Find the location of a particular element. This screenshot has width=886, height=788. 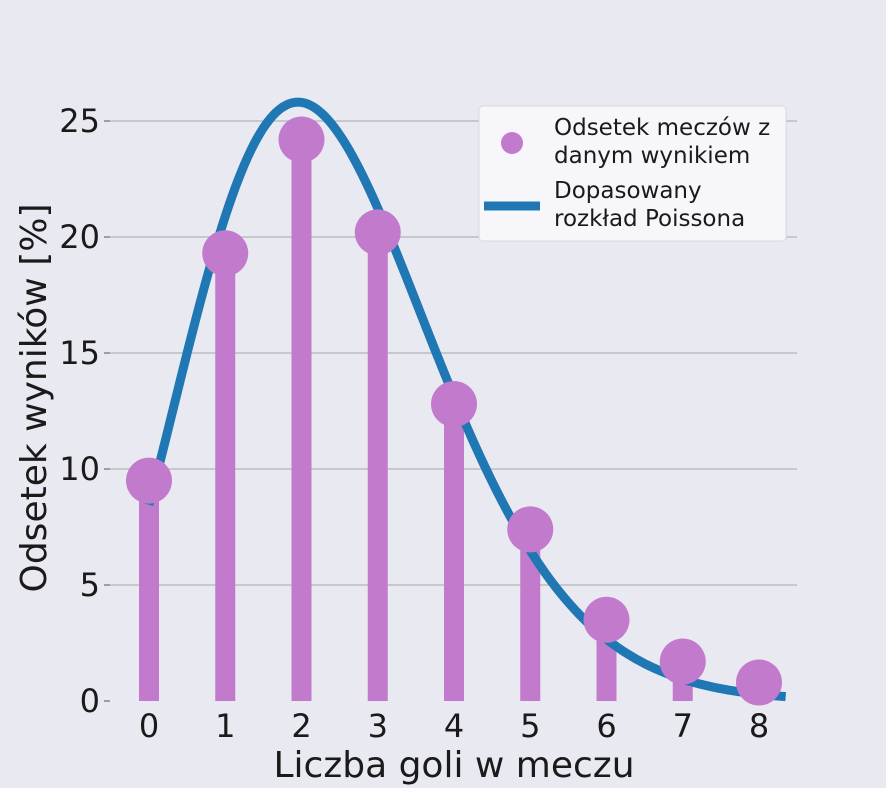

x-tick-label-5: 5 is located at coordinates (530, 726).